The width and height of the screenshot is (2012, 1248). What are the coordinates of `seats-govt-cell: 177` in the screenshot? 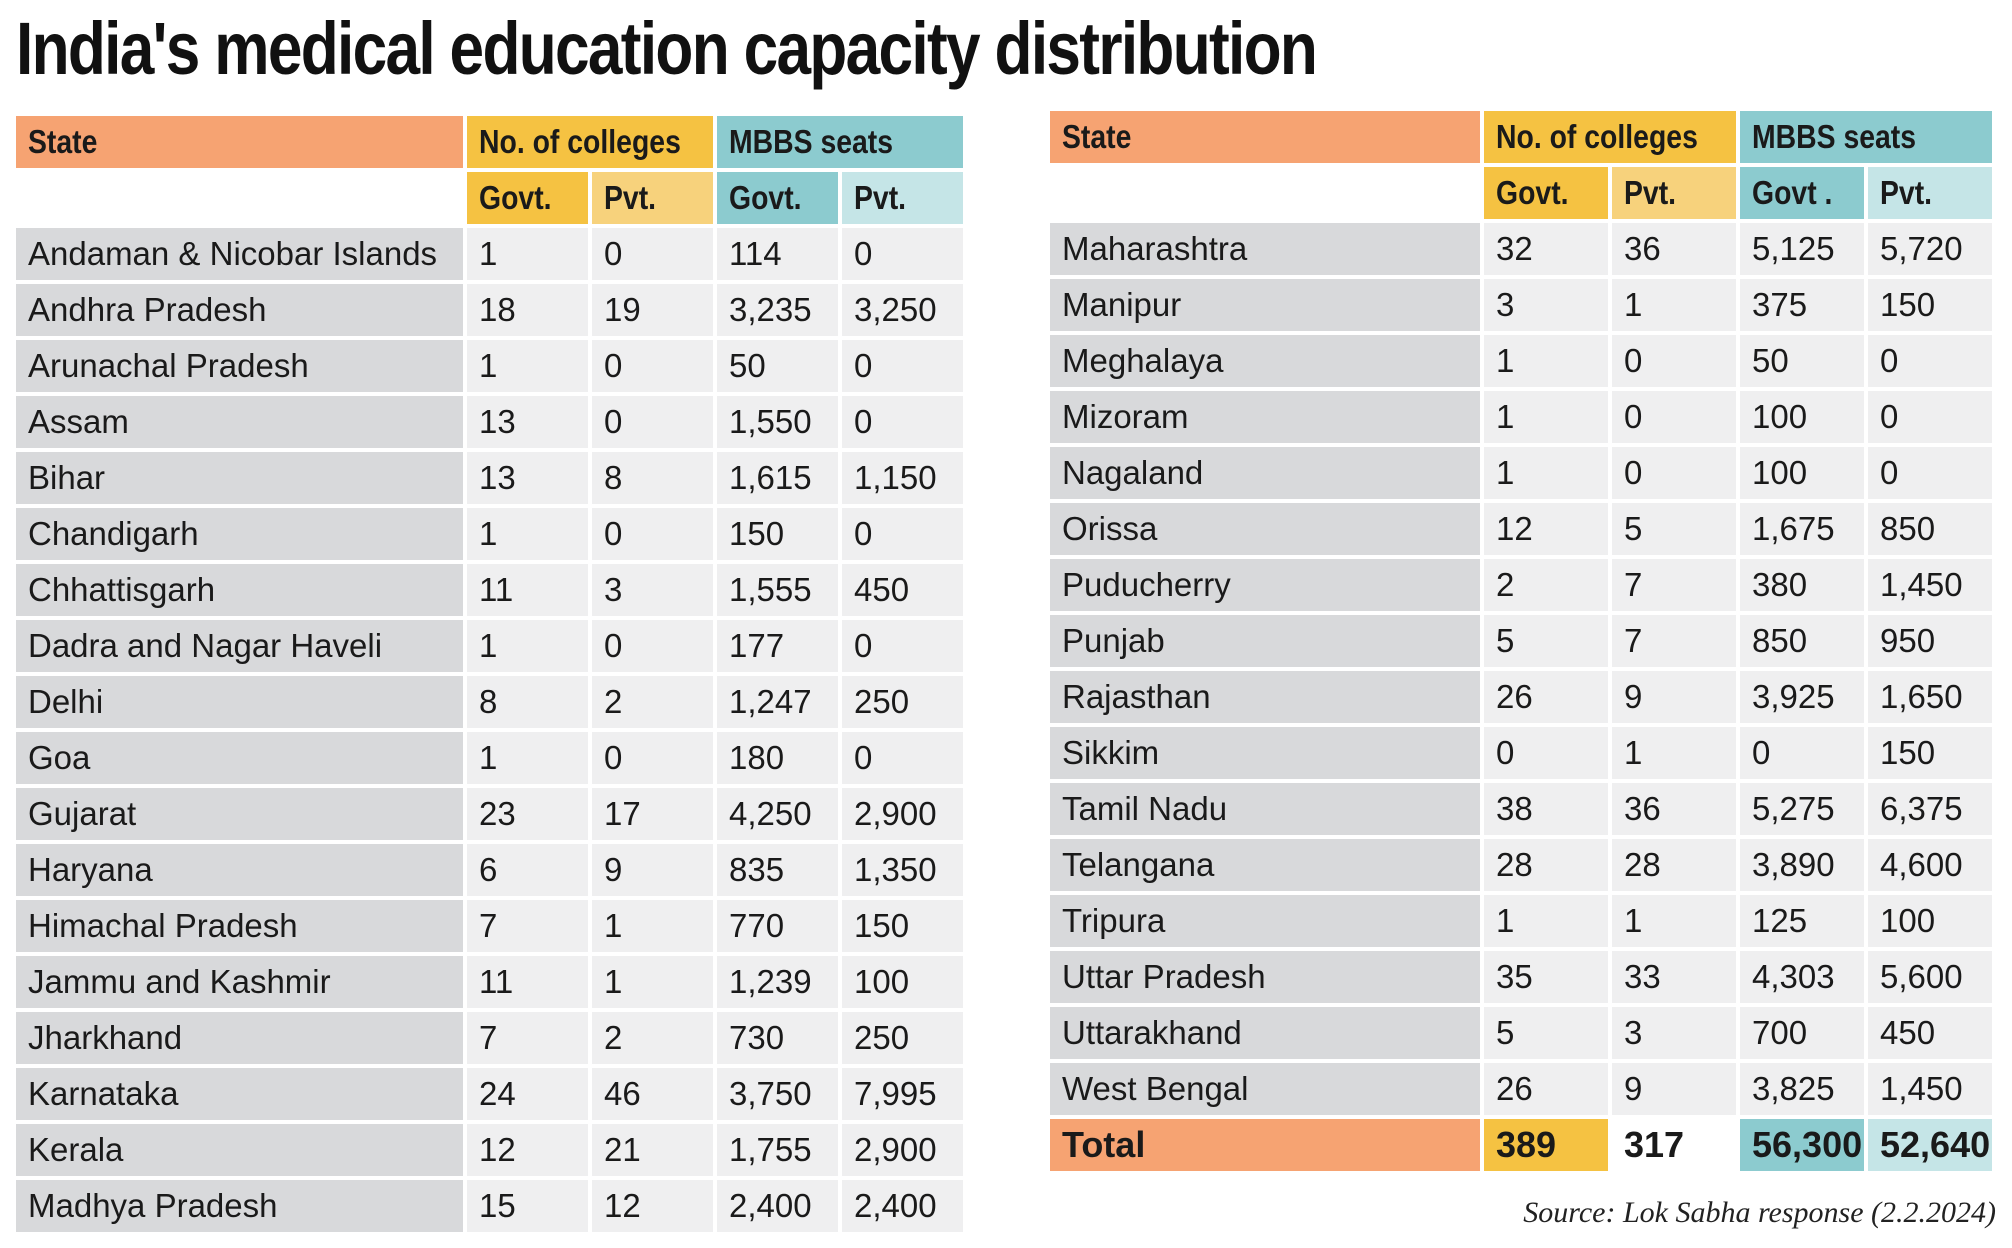 It's located at (777, 646).